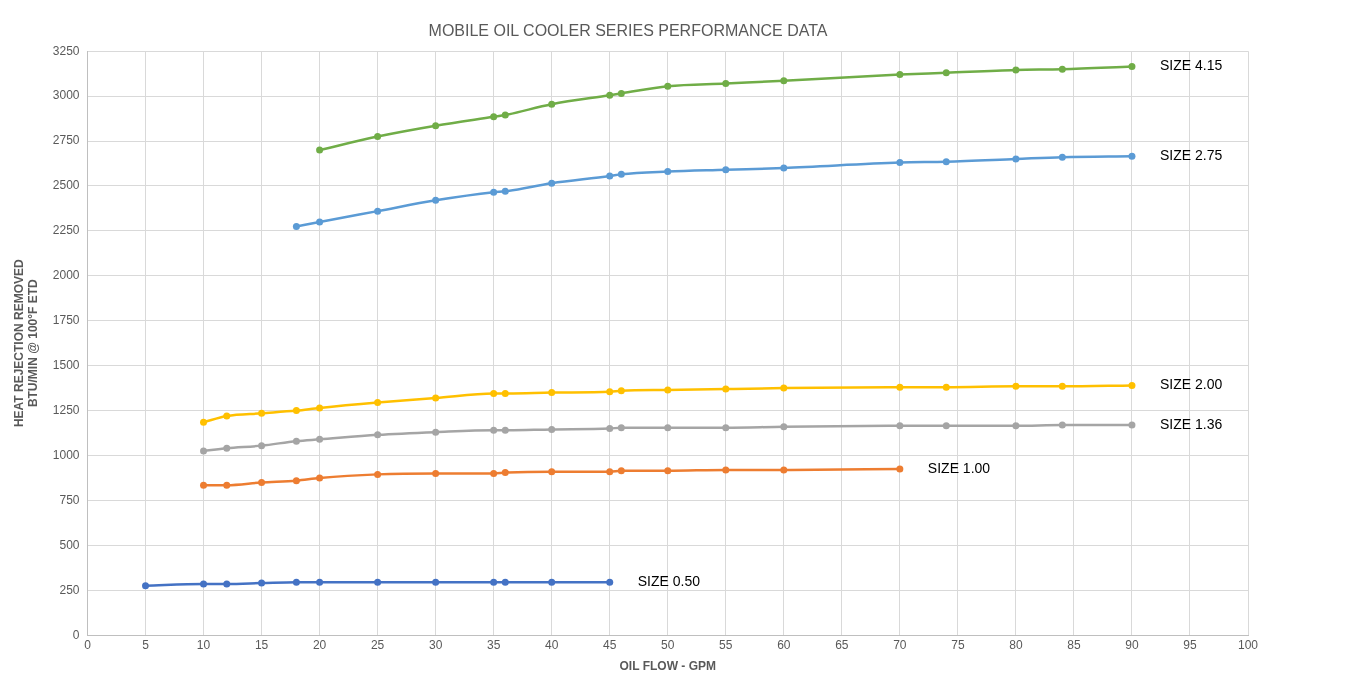  What do you see at coordinates (493, 644) in the screenshot?
I see `x-tick-label: 35` at bounding box center [493, 644].